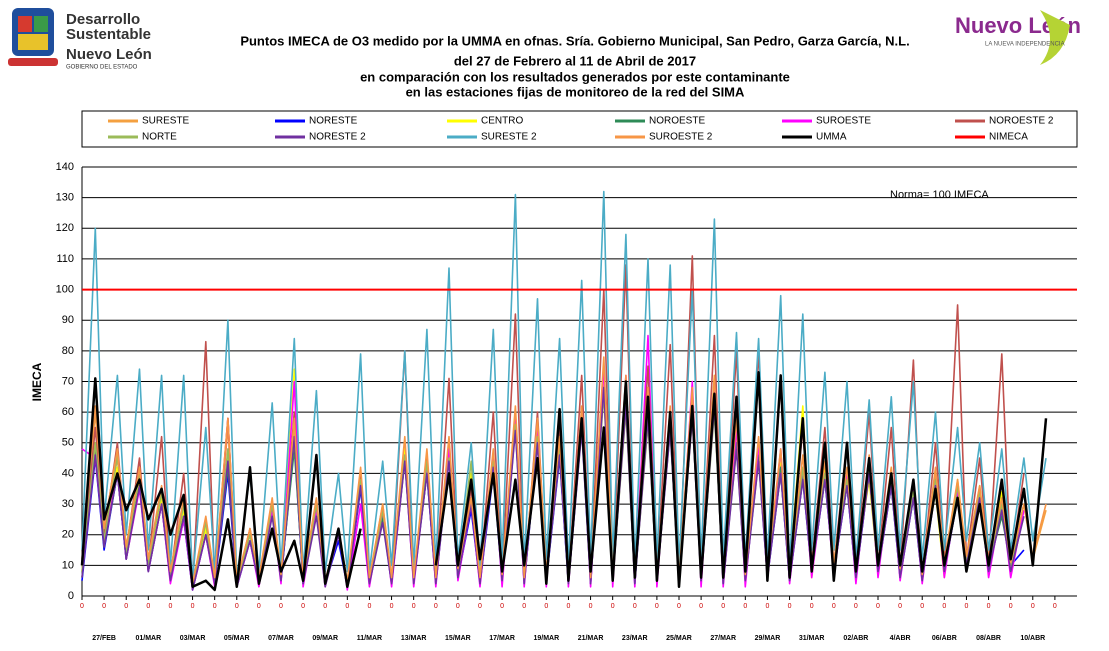 Image resolution: width=1109 pixels, height=651 pixels. Describe the element at coordinates (103, 19) in the screenshot. I see `logo-text: Desarrollo` at that location.